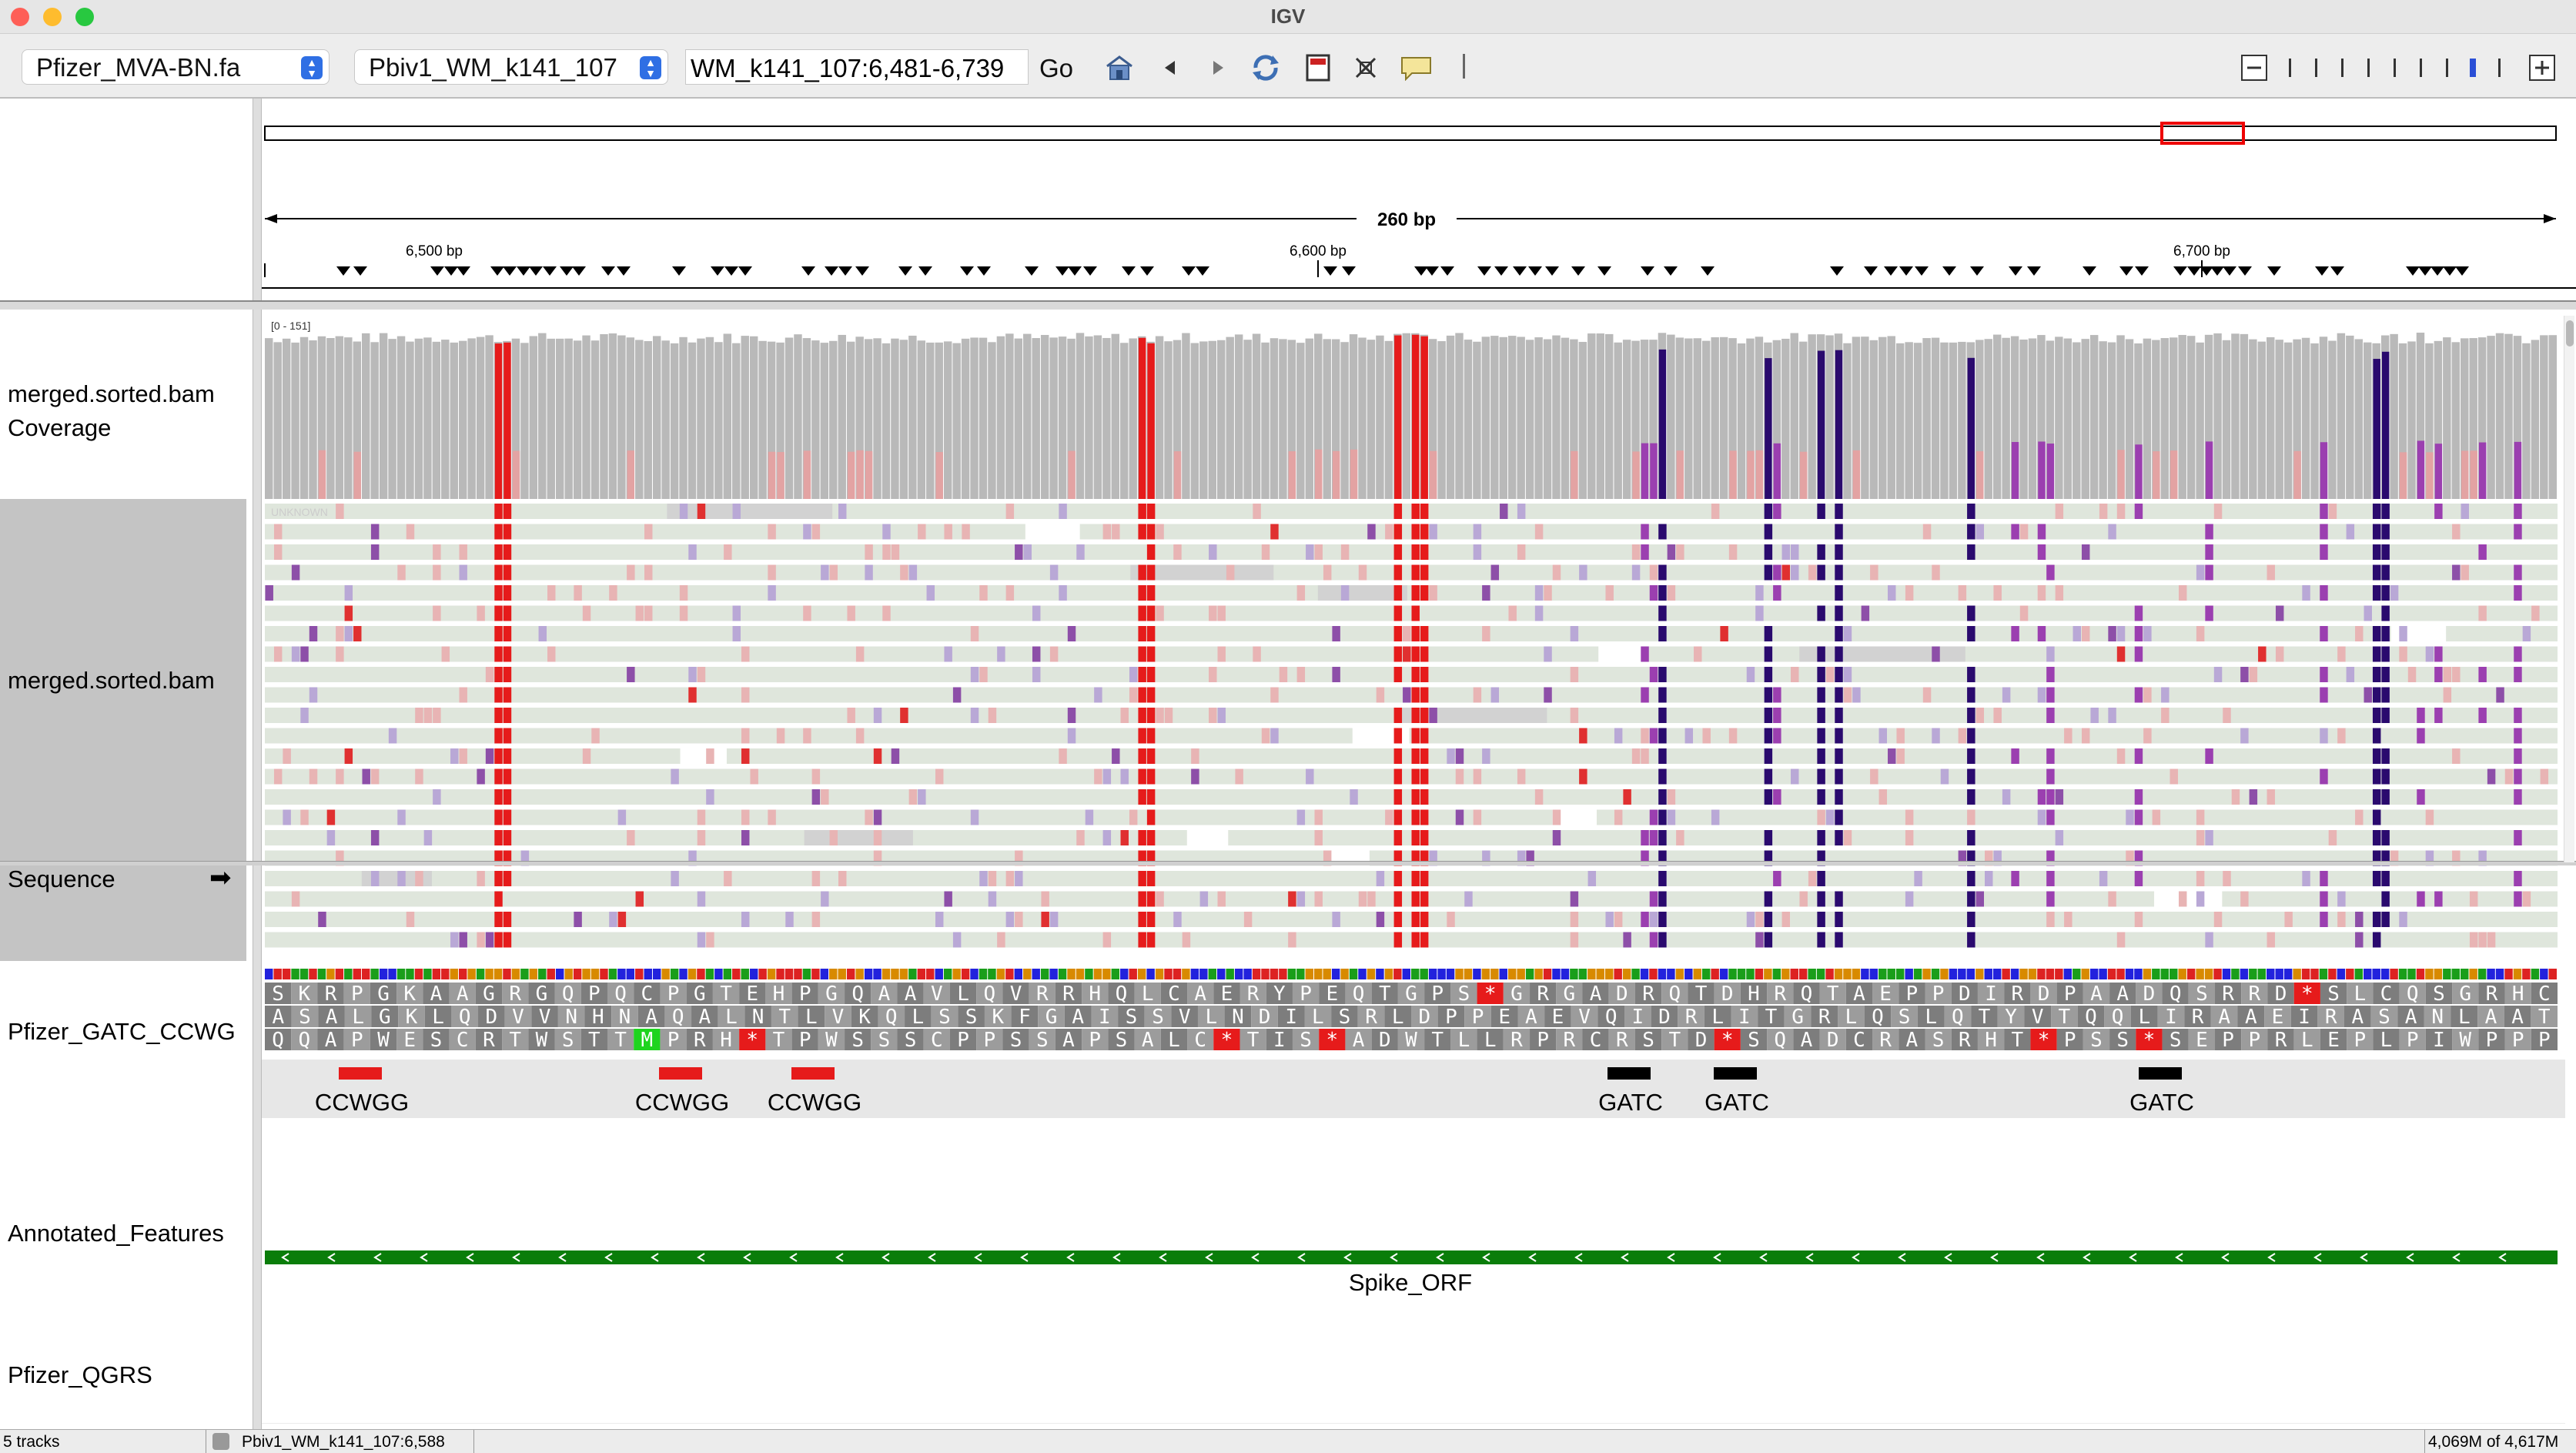 The height and width of the screenshot is (1453, 2576). What do you see at coordinates (2570, 333) in the screenshot?
I see `scrollbar-thumb` at bounding box center [2570, 333].